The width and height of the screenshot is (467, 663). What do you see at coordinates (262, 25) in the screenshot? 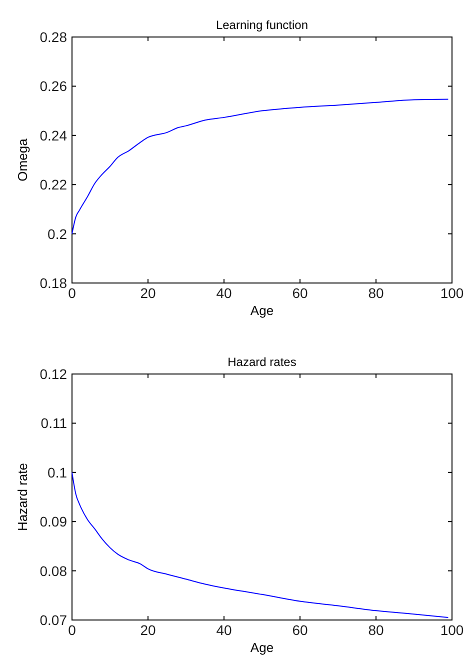
I see `chart-title: Learning function` at bounding box center [262, 25].